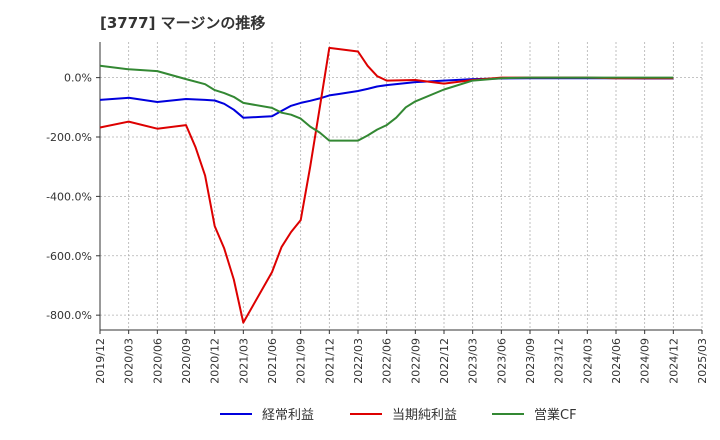 Image resolution: width=720 pixels, height=440 pixels. I want to click on x-tick-label: 2020/06, so click(157, 361).